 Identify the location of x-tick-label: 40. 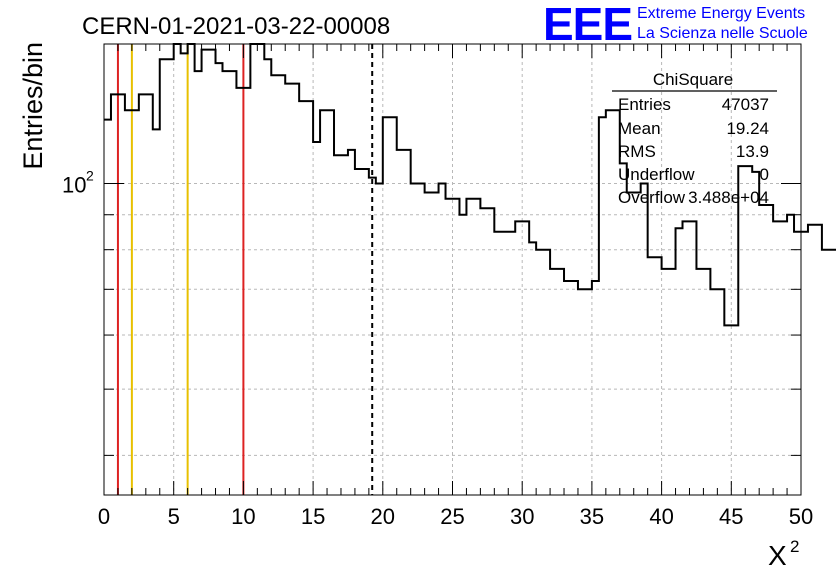
(661, 516).